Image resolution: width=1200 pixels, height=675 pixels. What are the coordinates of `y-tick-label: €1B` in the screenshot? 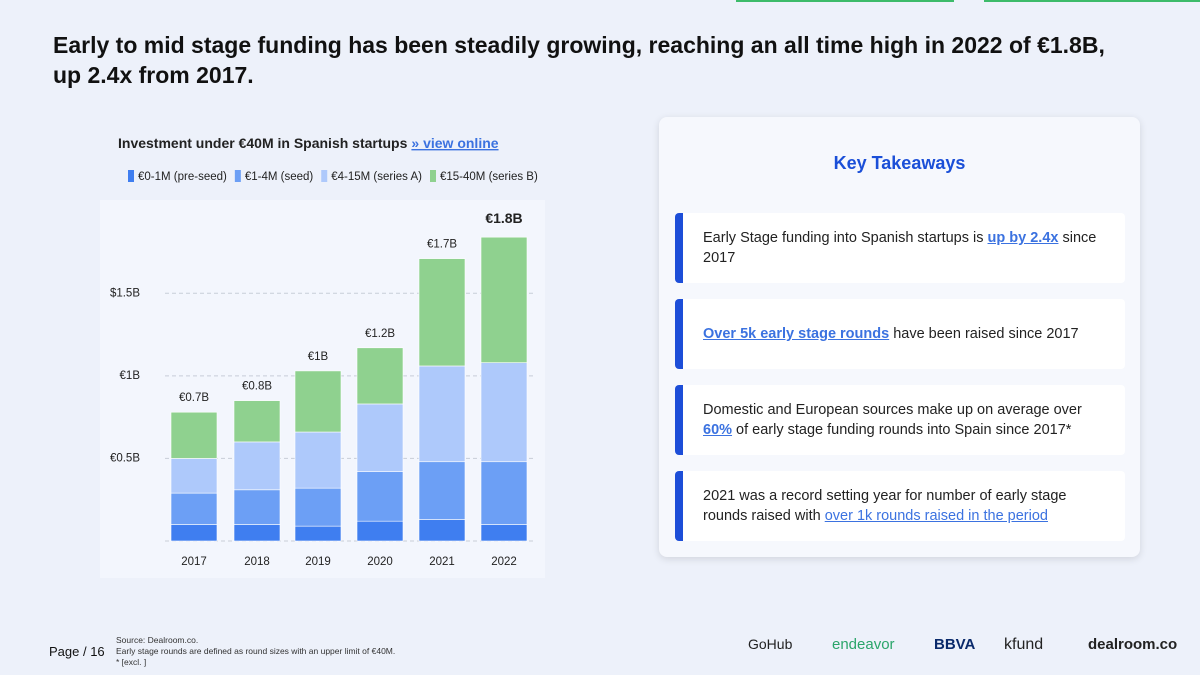 It's located at (130, 376).